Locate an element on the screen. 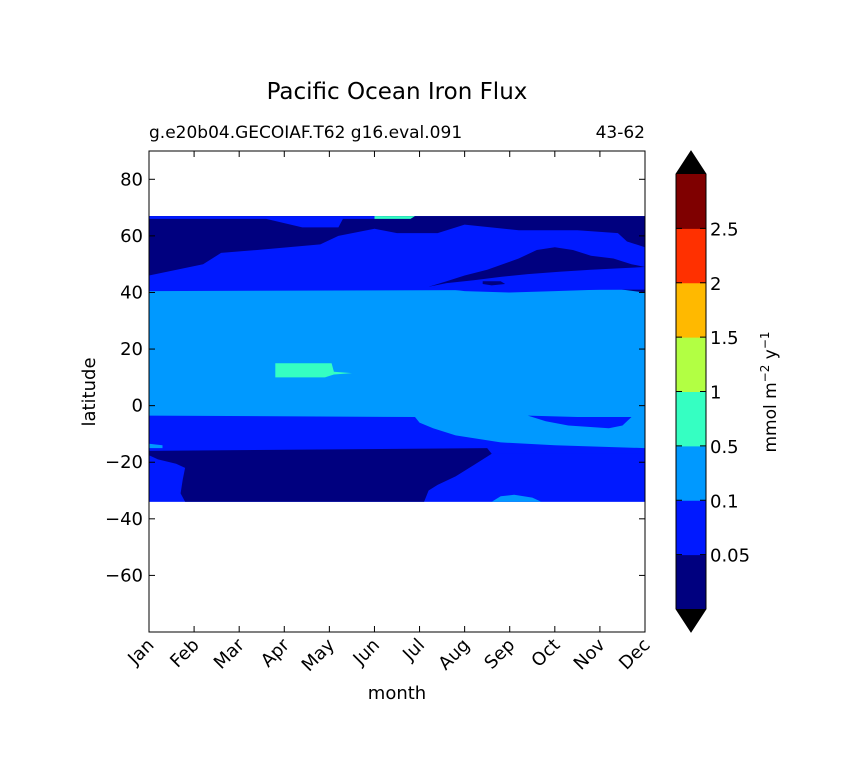  x-tick-label: Dec is located at coordinates (634, 654).